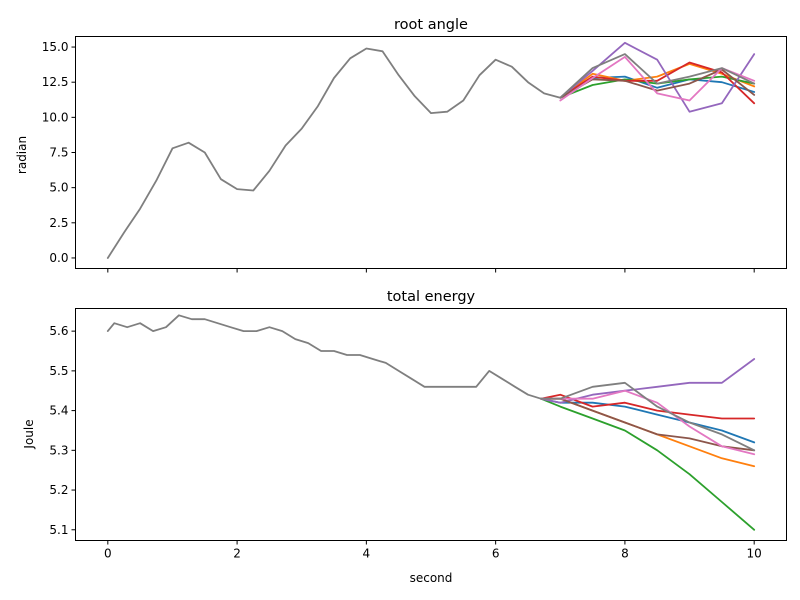 This screenshot has width=800, height=600. I want to click on root-angle-series-brown, so click(657, 83).